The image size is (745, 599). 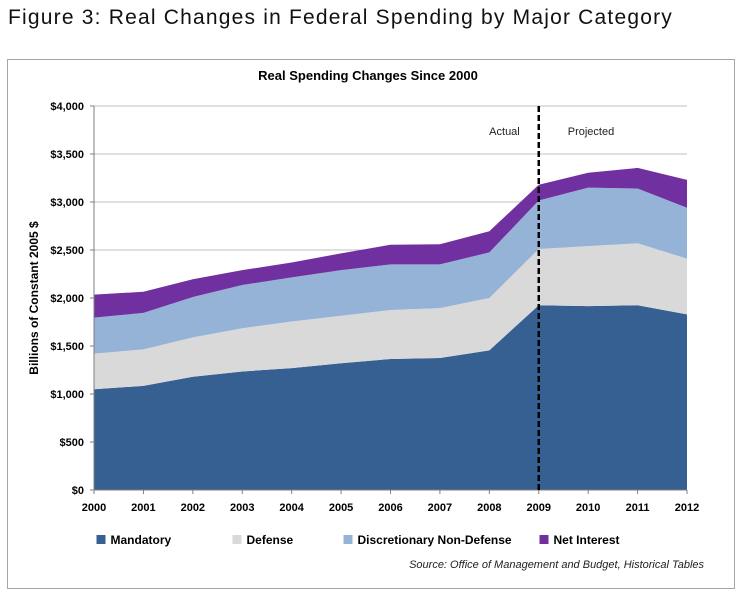 I want to click on projected-label: Projected, so click(x=591, y=132).